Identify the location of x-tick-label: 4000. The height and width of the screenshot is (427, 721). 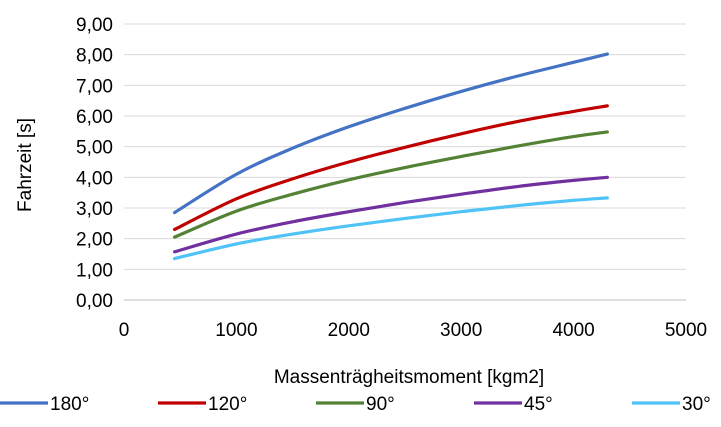
(573, 330).